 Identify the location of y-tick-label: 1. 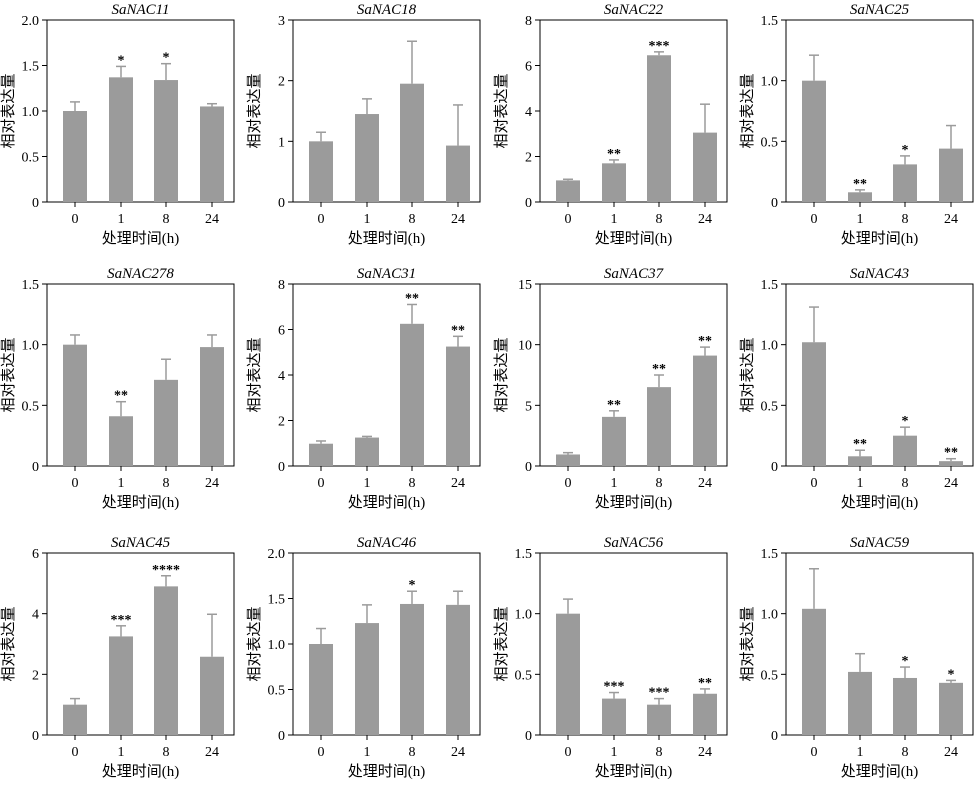
(281, 142).